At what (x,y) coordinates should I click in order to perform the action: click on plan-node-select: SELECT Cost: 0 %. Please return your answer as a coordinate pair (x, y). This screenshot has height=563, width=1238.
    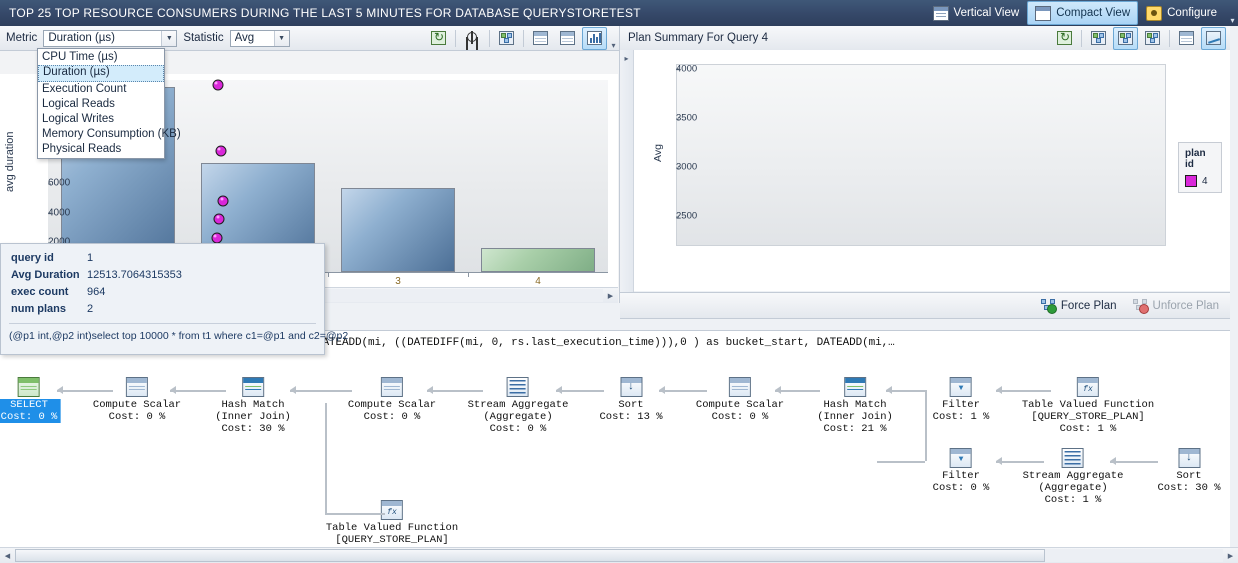
    Looking at the image, I should click on (30, 400).